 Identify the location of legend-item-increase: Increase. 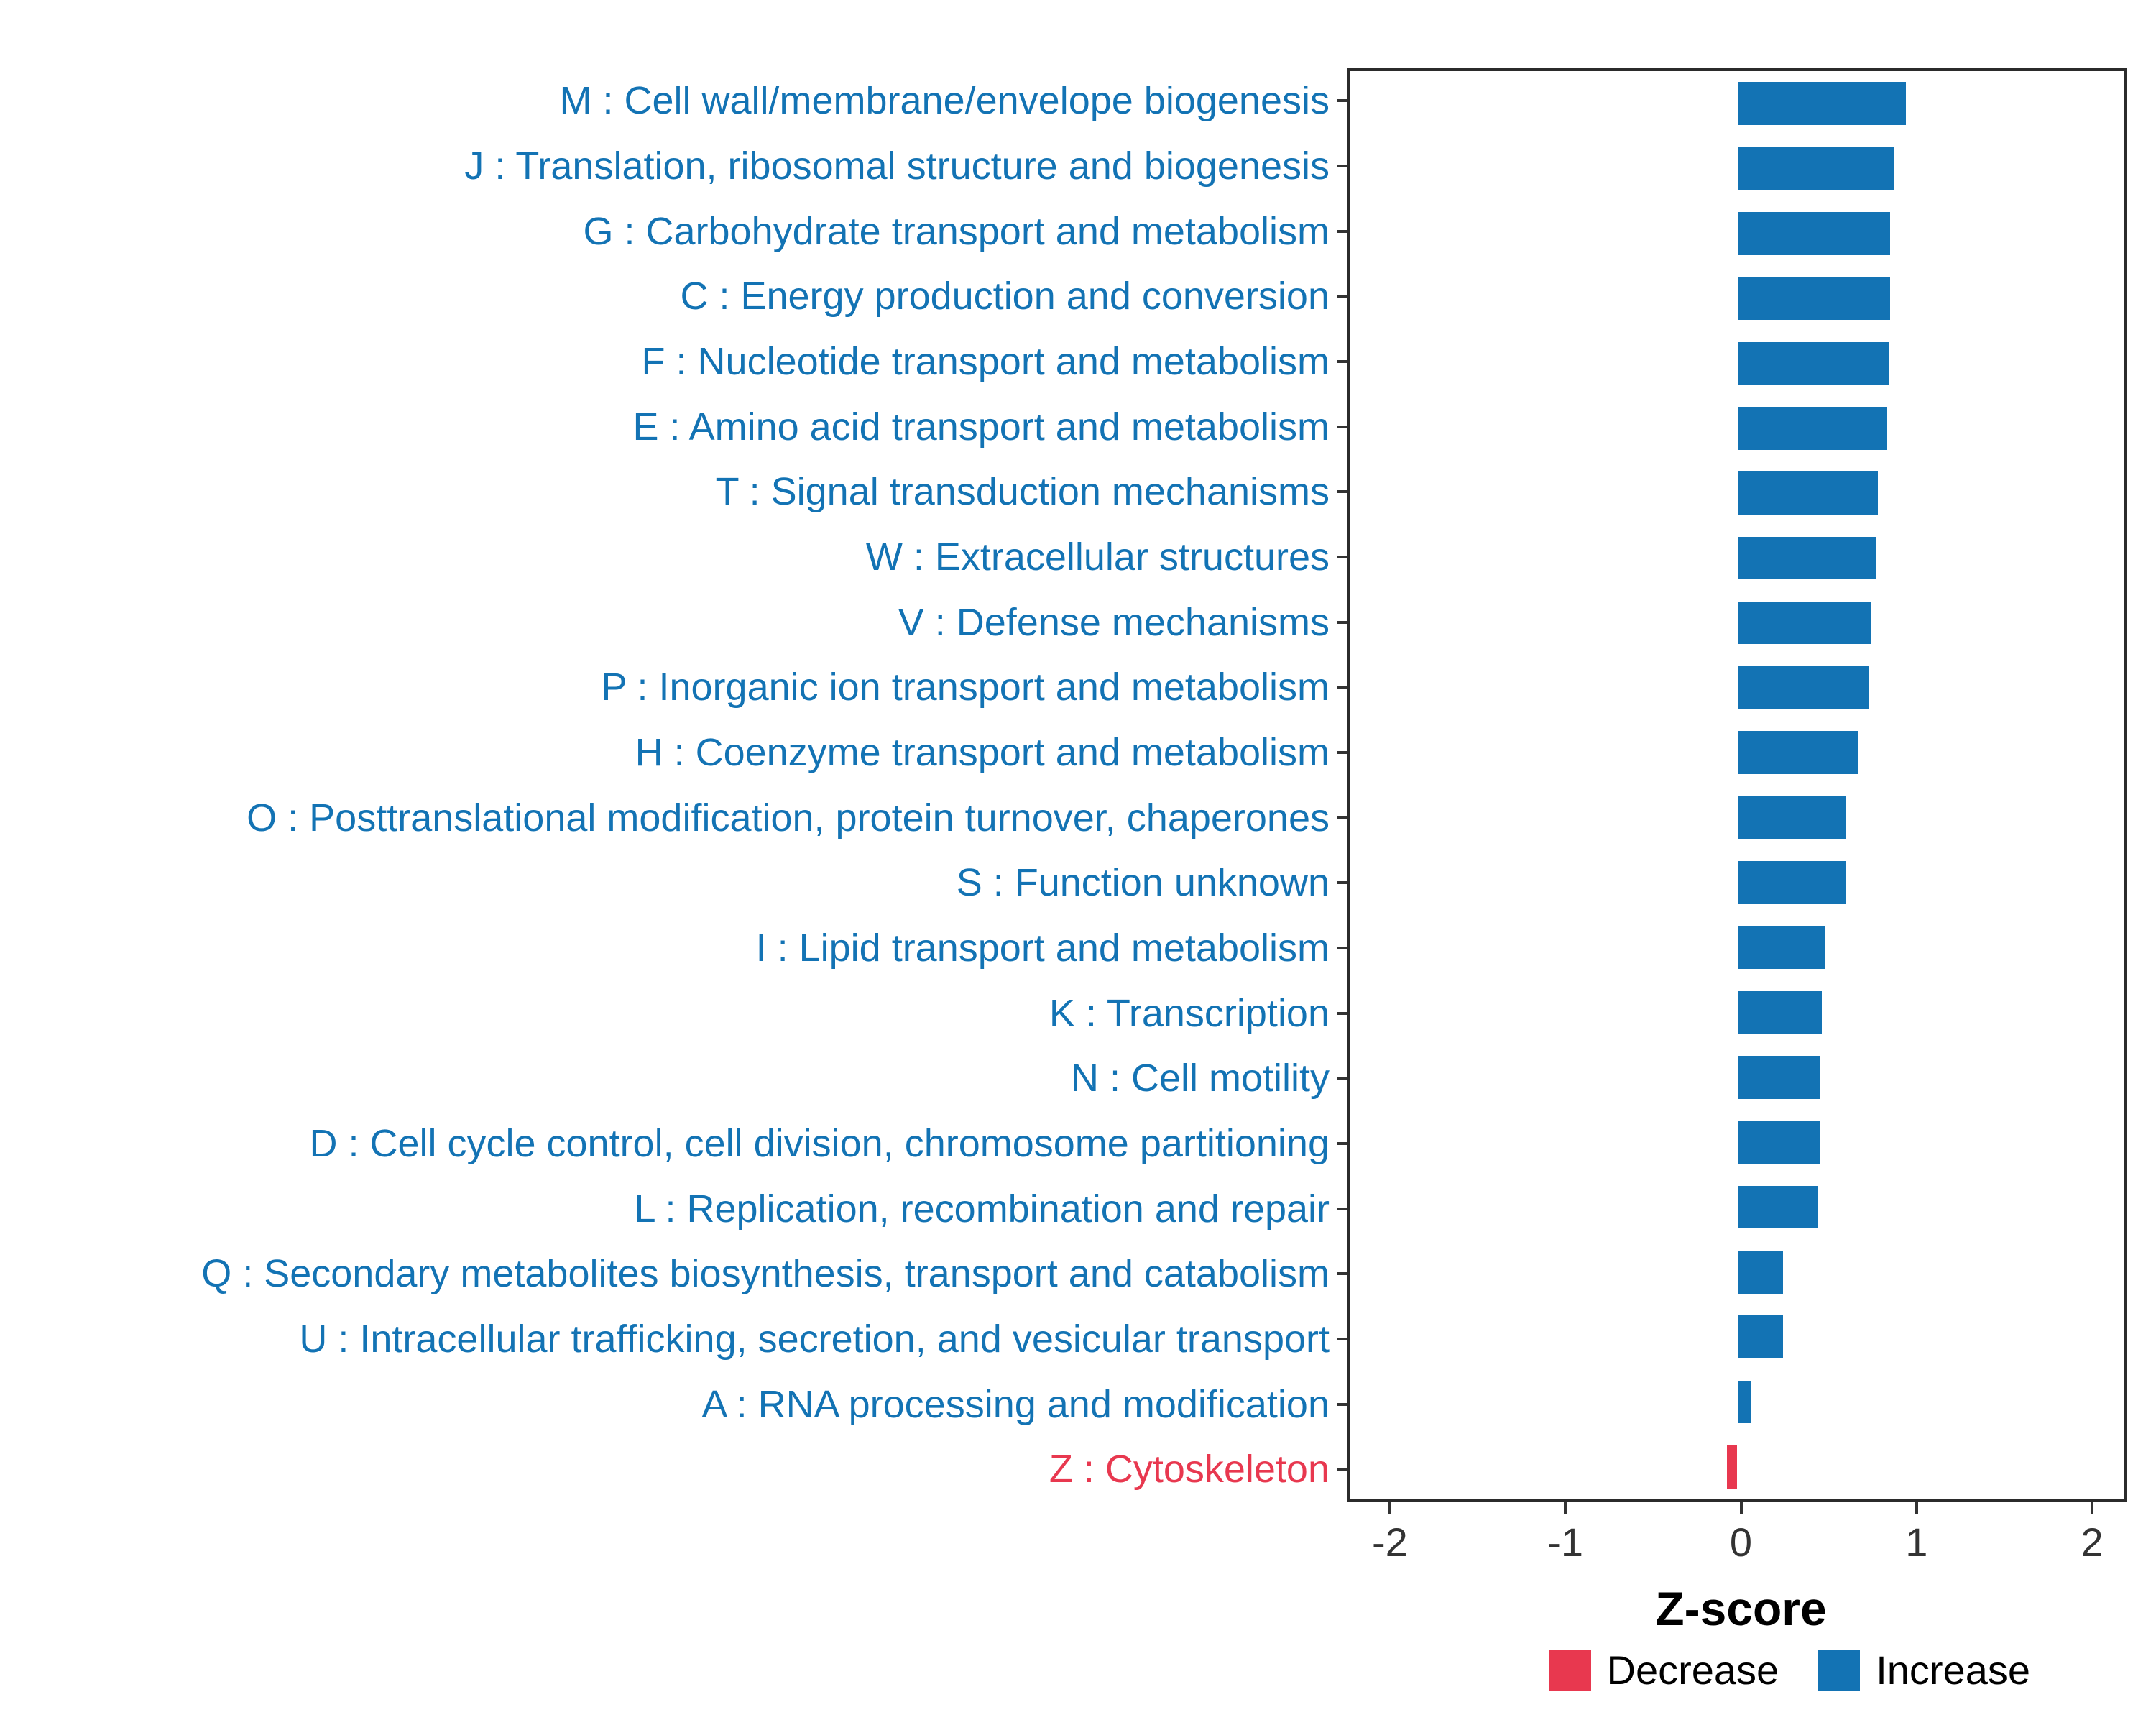
(1924, 1670).